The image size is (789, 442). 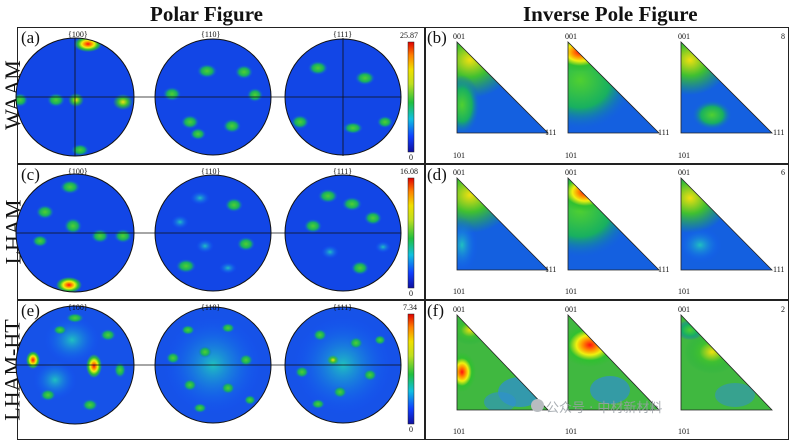 I want to click on colorbar-max-waam: 25.87, so click(x=409, y=35).